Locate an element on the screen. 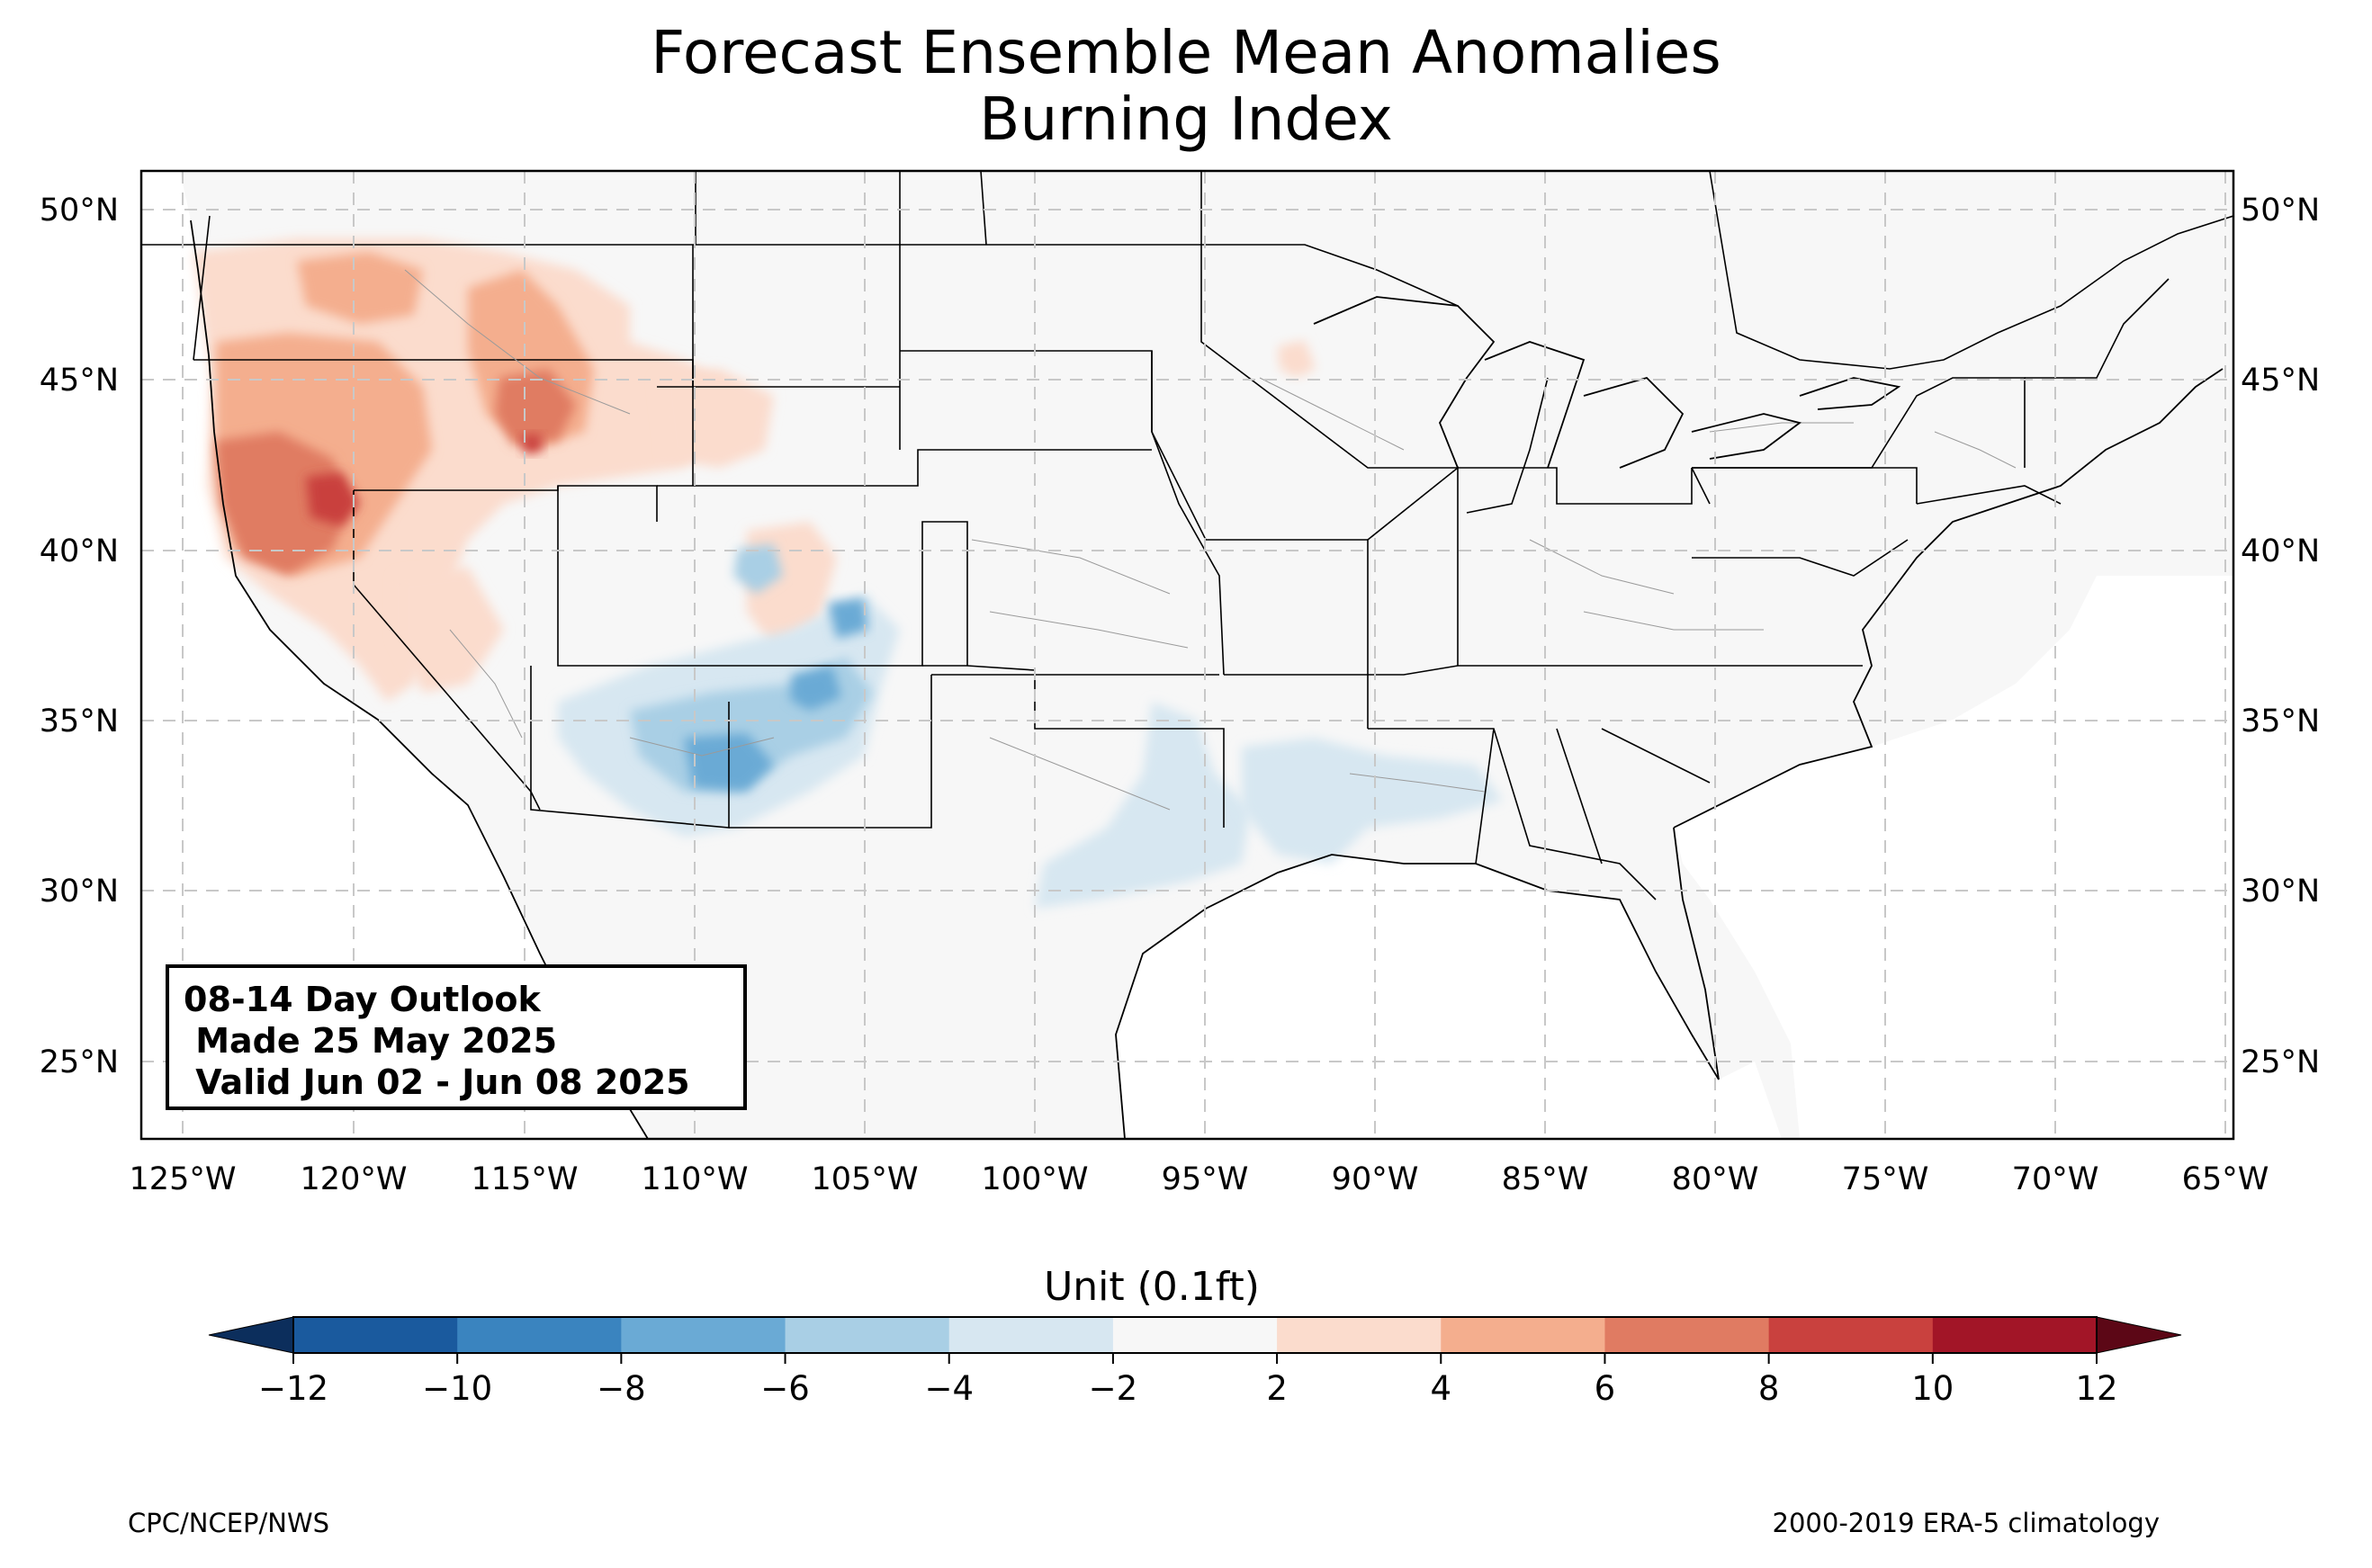 This screenshot has height=1568, width=2372. lon-label-105: 105°W is located at coordinates (865, 1179).